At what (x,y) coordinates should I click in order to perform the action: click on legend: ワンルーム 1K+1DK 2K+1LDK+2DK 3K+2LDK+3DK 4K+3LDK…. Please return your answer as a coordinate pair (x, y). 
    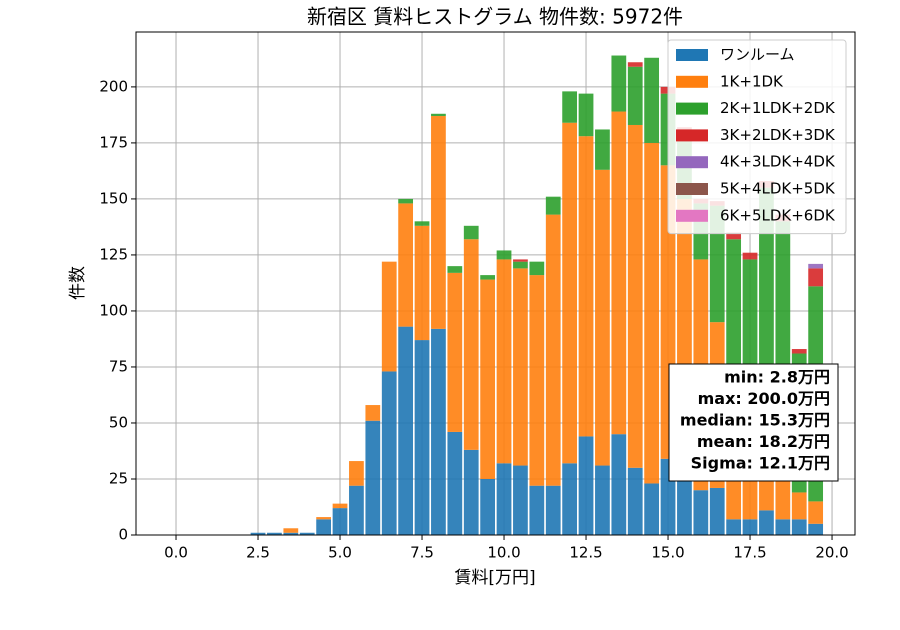
    Looking at the image, I should click on (757, 137).